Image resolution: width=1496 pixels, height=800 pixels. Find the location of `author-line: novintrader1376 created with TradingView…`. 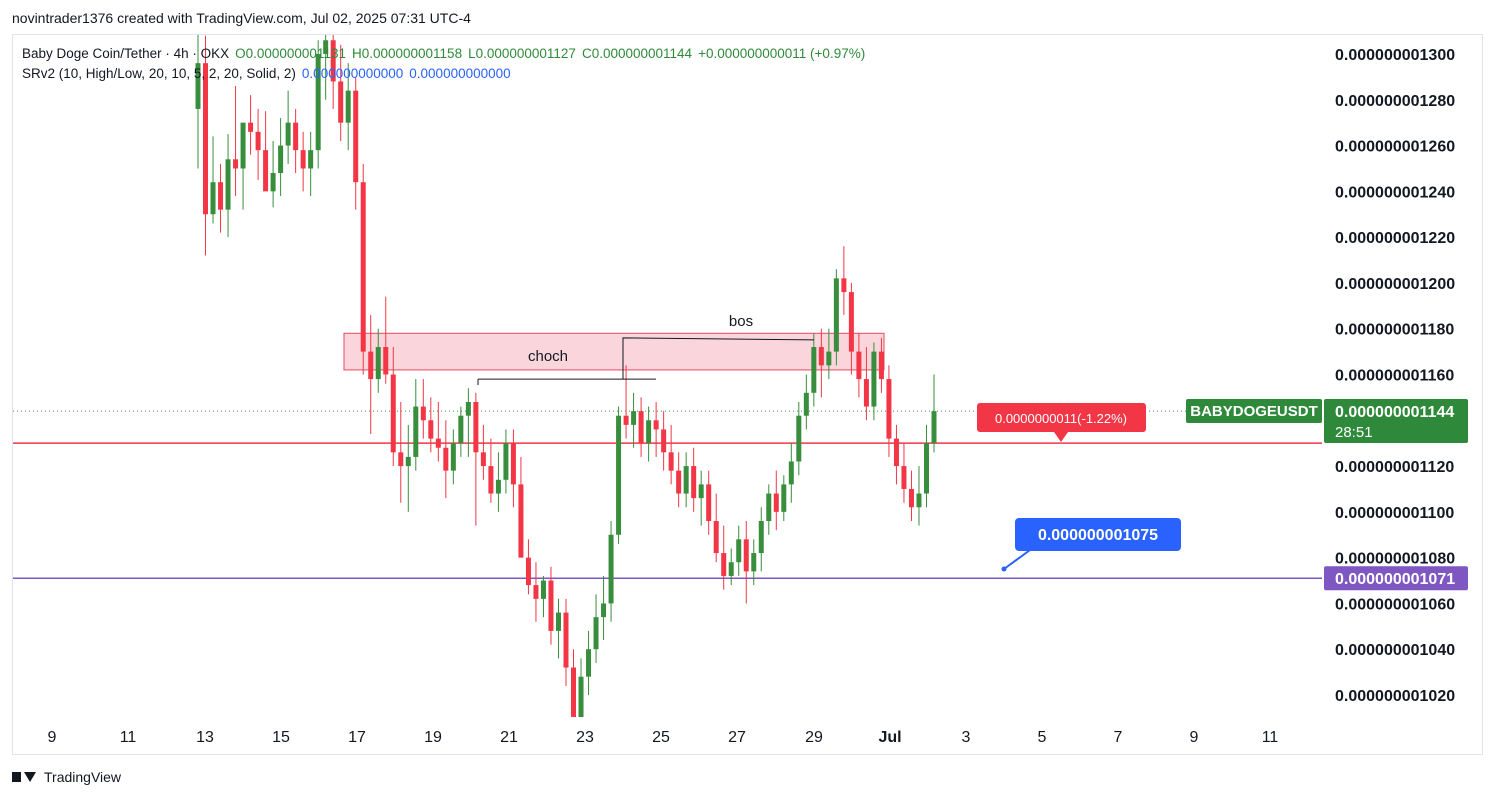

author-line: novintrader1376 created with TradingView… is located at coordinates (241, 18).